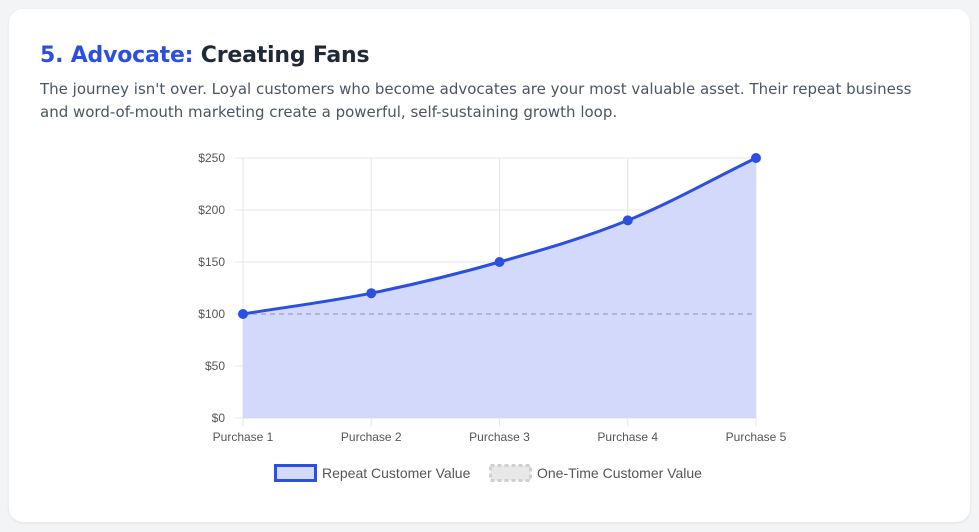 This screenshot has width=979, height=532. I want to click on y-tick-label: $200, so click(211, 210).